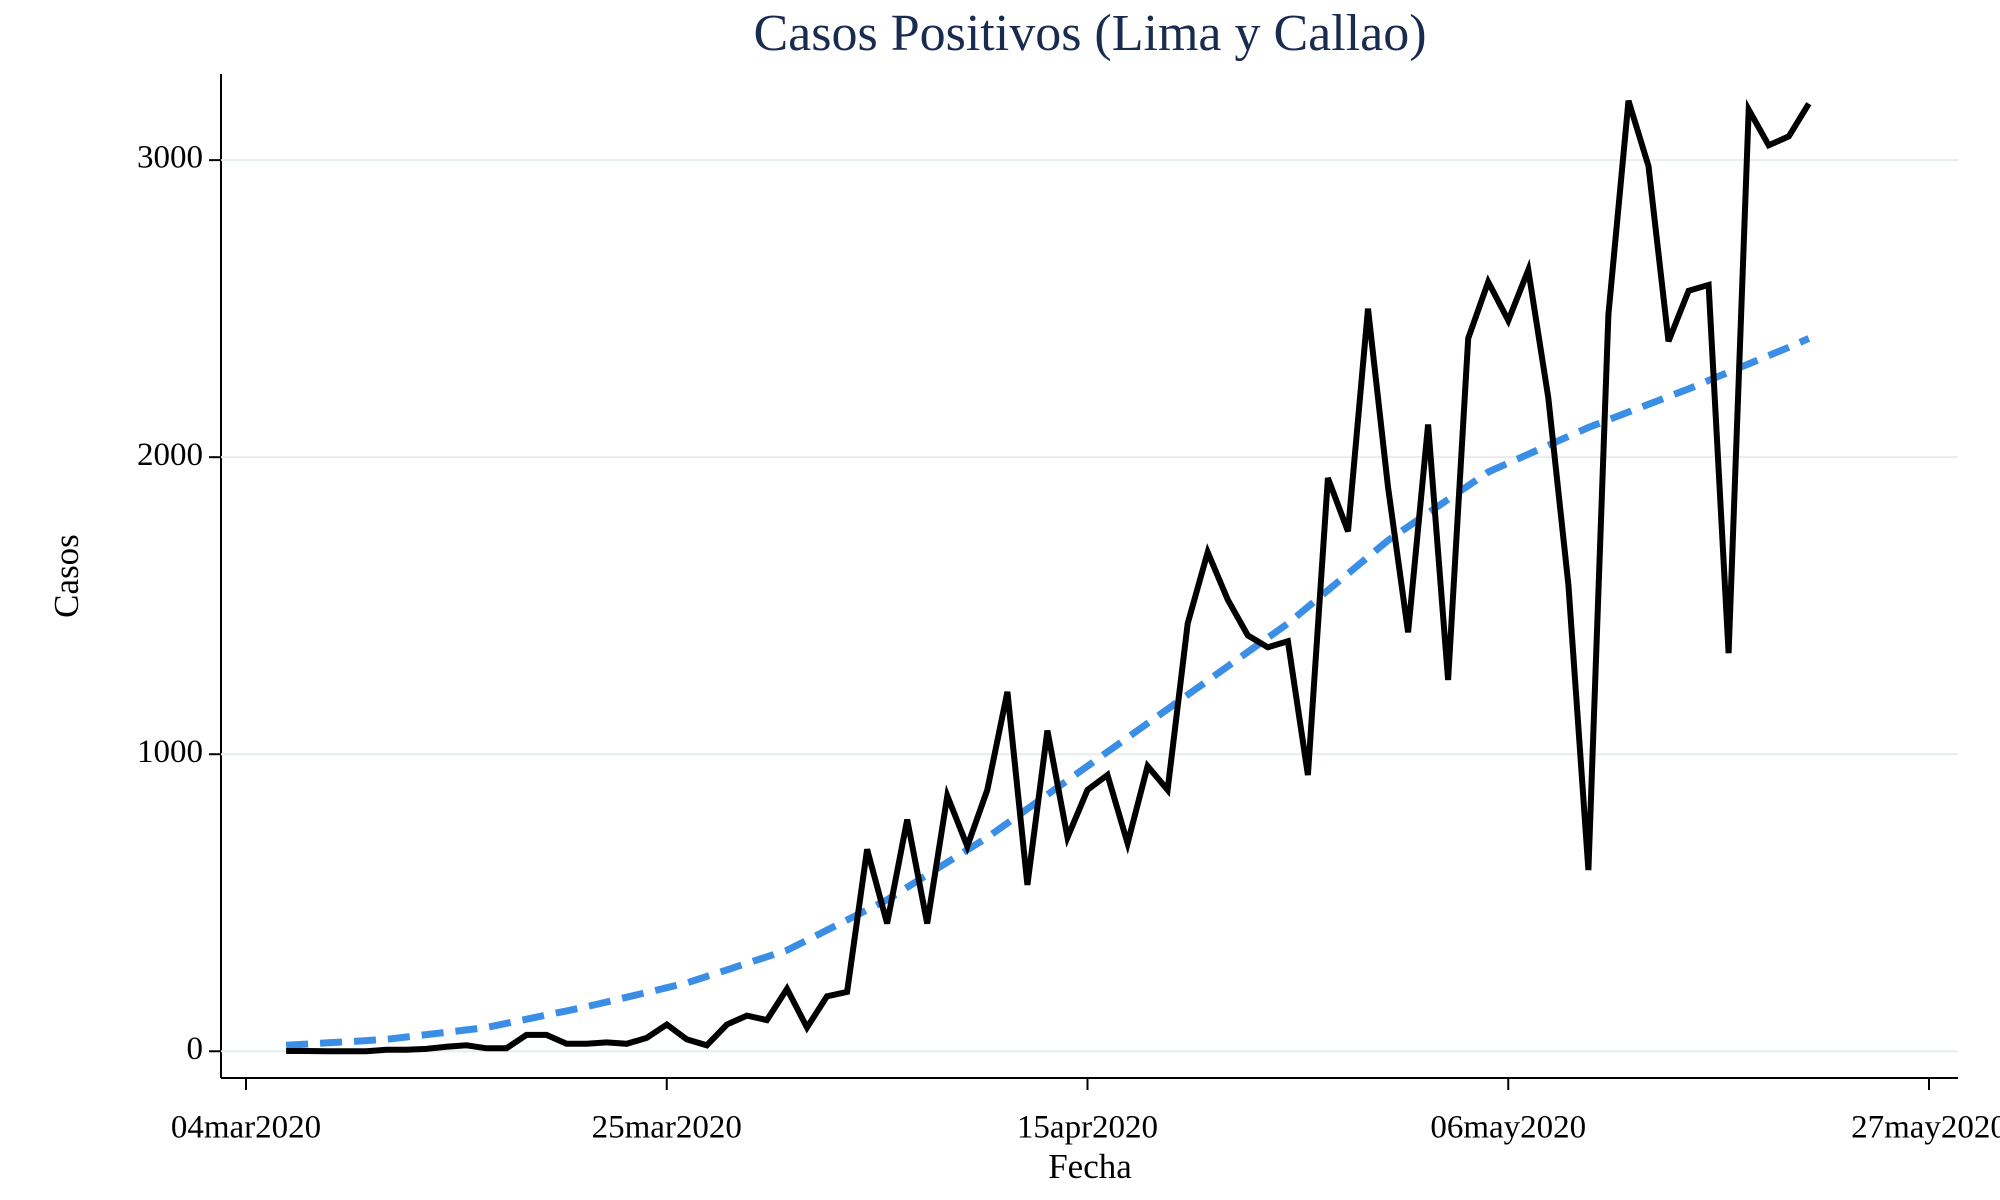  What do you see at coordinates (170, 158) in the screenshot?
I see `y-tick-label: 3000` at bounding box center [170, 158].